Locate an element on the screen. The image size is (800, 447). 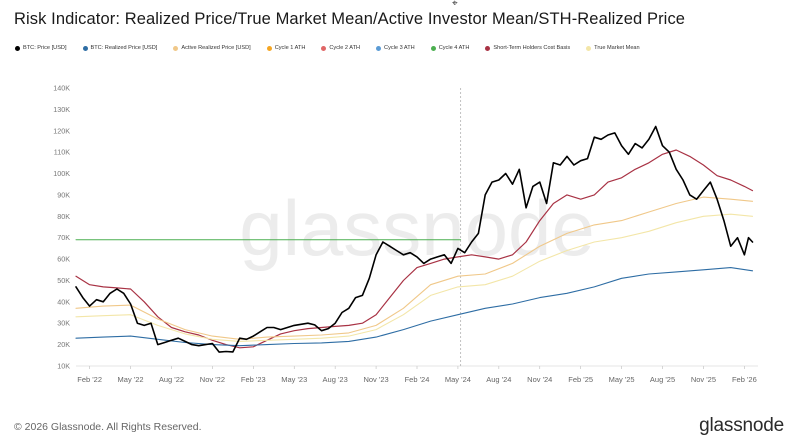
watermark-text: glassnode is located at coordinates (417, 228).